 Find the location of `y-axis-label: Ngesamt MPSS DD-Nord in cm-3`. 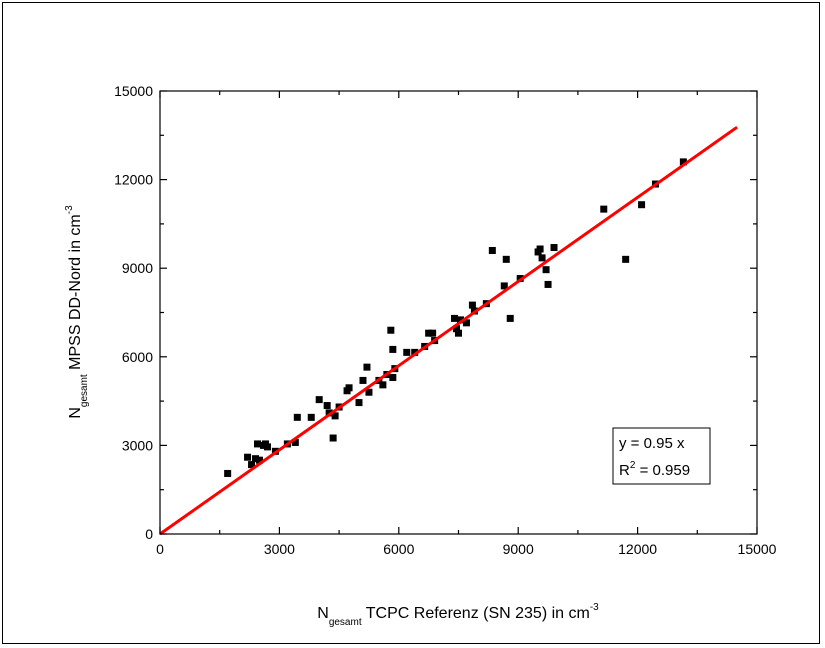

y-axis-label: Ngesamt MPSS DD-Nord in cm-3 is located at coordinates (77, 312).